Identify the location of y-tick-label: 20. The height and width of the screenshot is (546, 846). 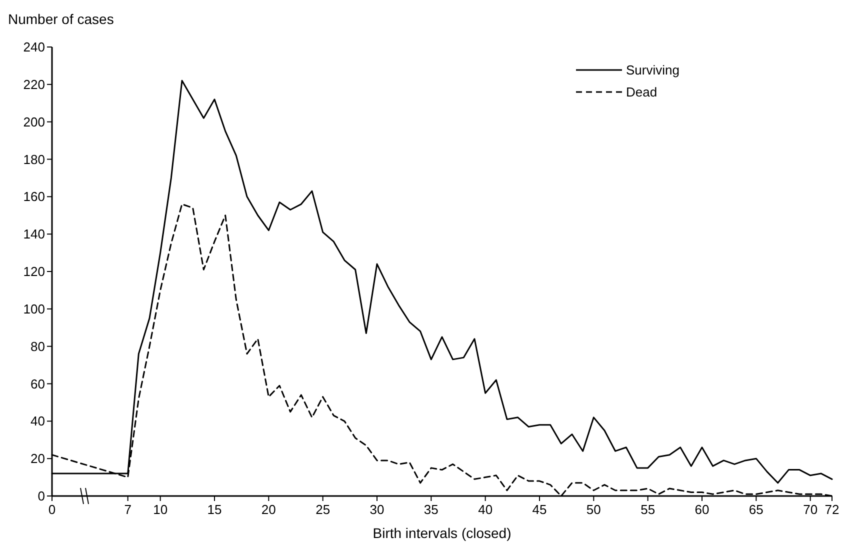
(37, 458).